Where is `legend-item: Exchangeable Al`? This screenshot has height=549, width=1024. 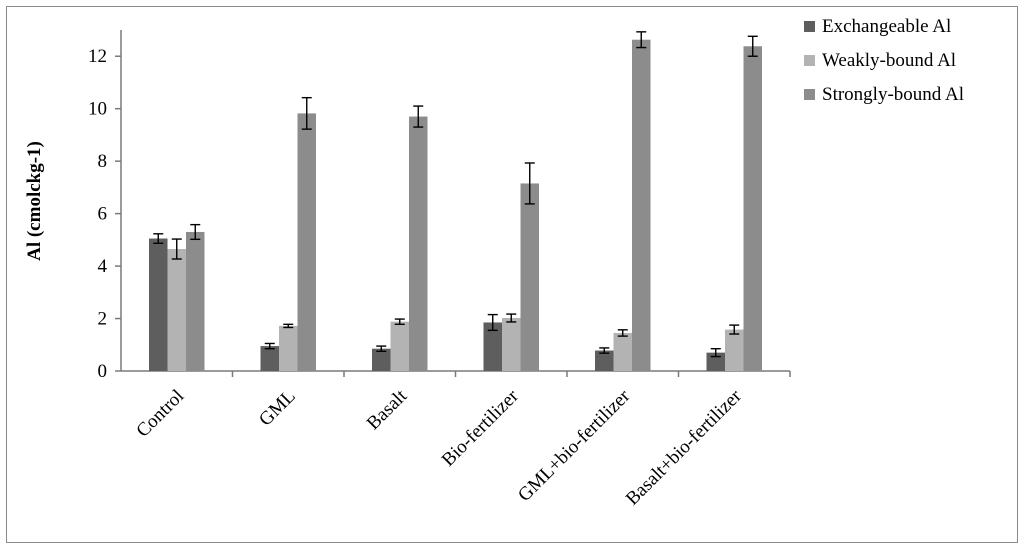 legend-item: Exchangeable Al is located at coordinates (877, 26).